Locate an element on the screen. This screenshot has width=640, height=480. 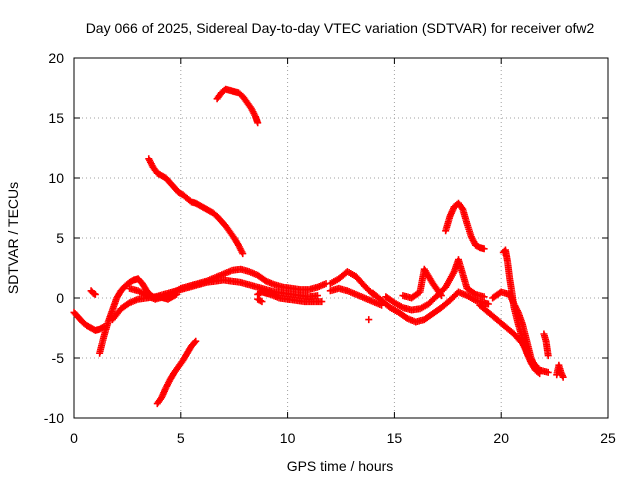
series-arc-q is located at coordinates (465, 226).